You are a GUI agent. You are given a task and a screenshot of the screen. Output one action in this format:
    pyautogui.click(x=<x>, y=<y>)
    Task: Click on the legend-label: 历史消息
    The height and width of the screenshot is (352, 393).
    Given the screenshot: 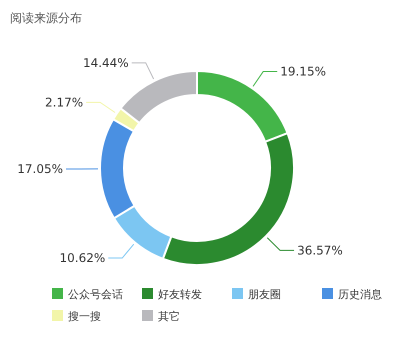 What is the action you would take?
    pyautogui.click(x=360, y=294)
    